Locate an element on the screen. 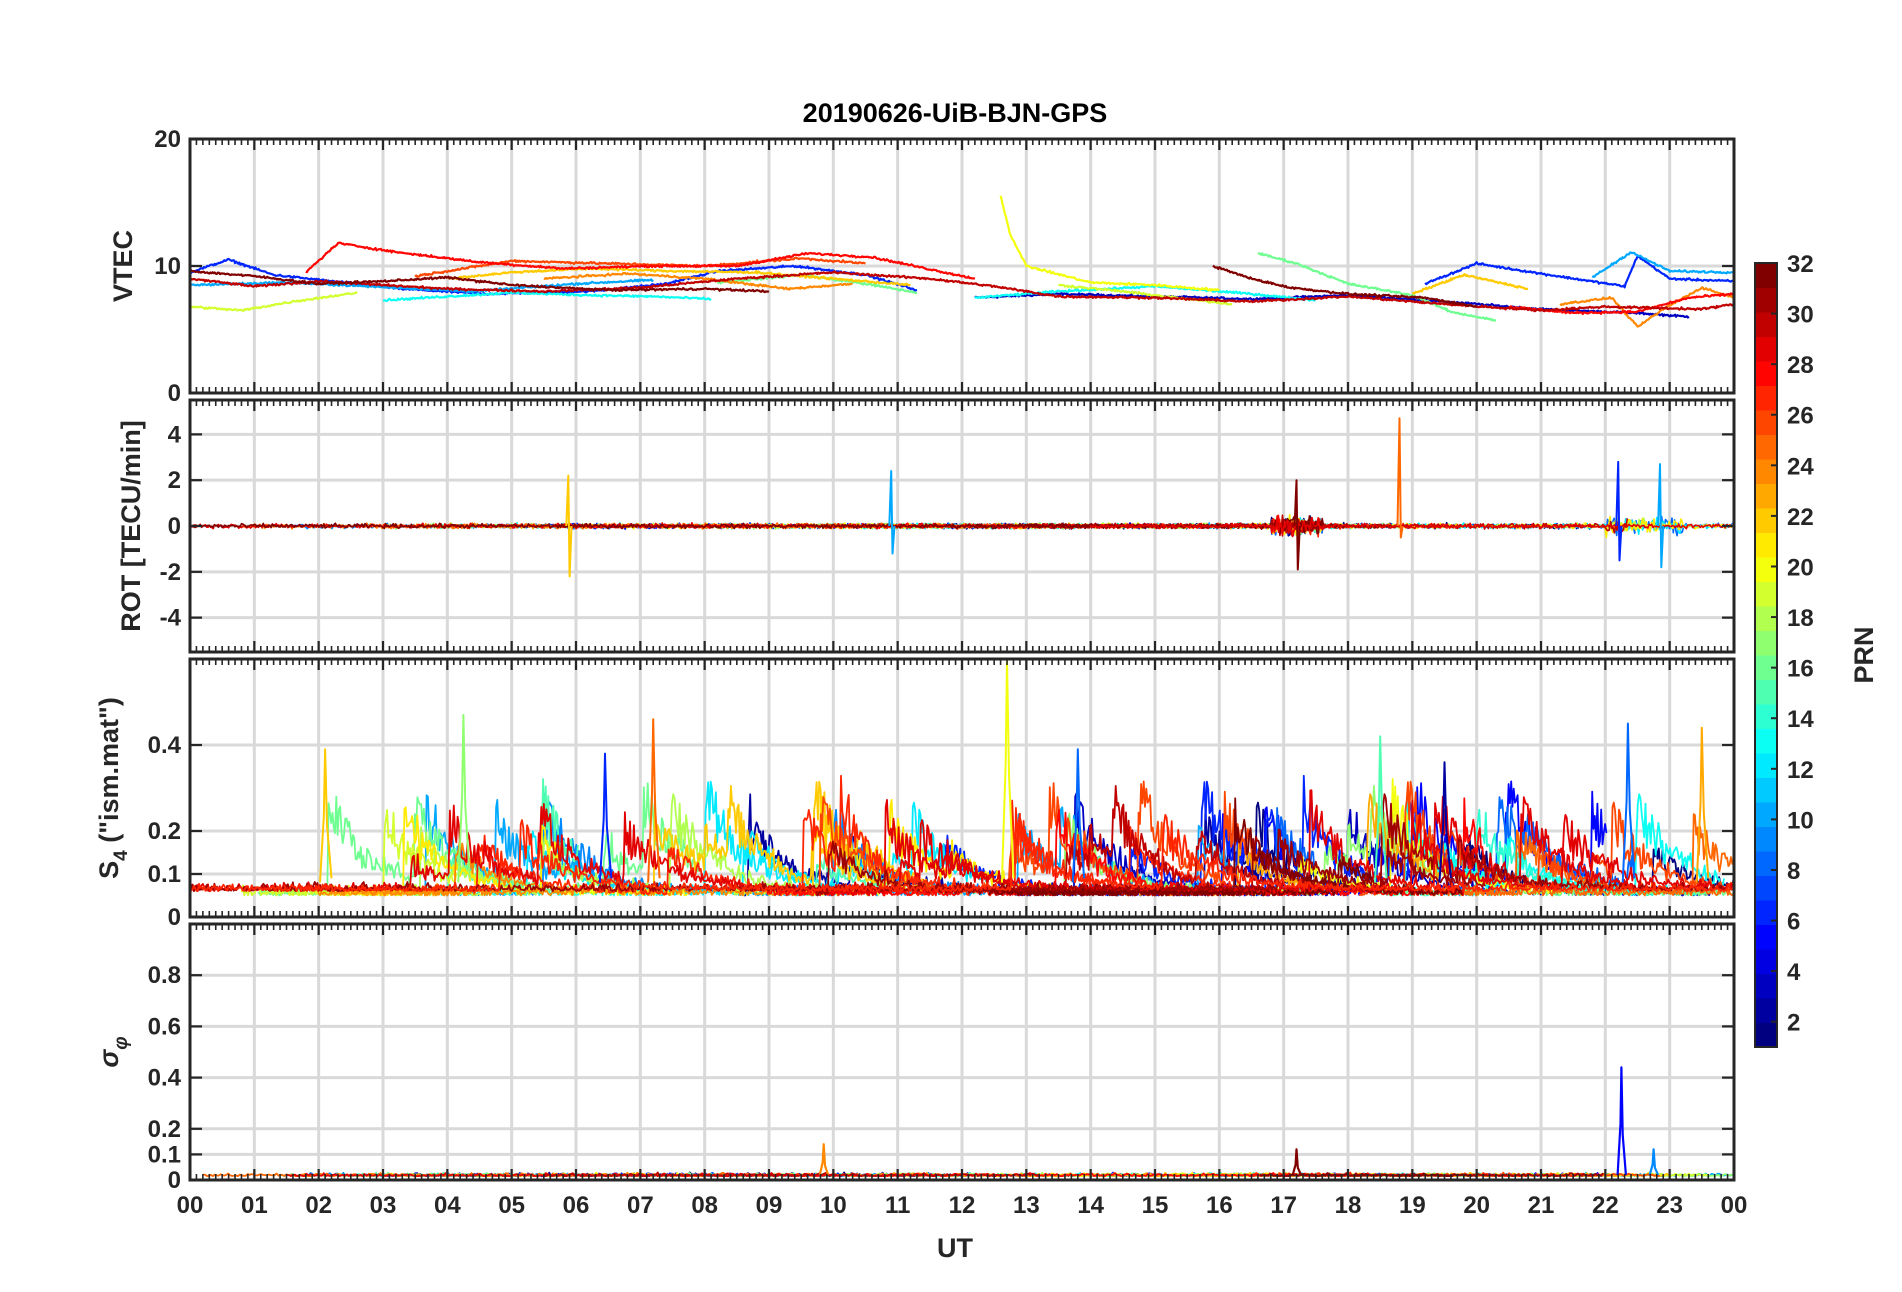  rot-ytick-label: 2 is located at coordinates (174, 480).